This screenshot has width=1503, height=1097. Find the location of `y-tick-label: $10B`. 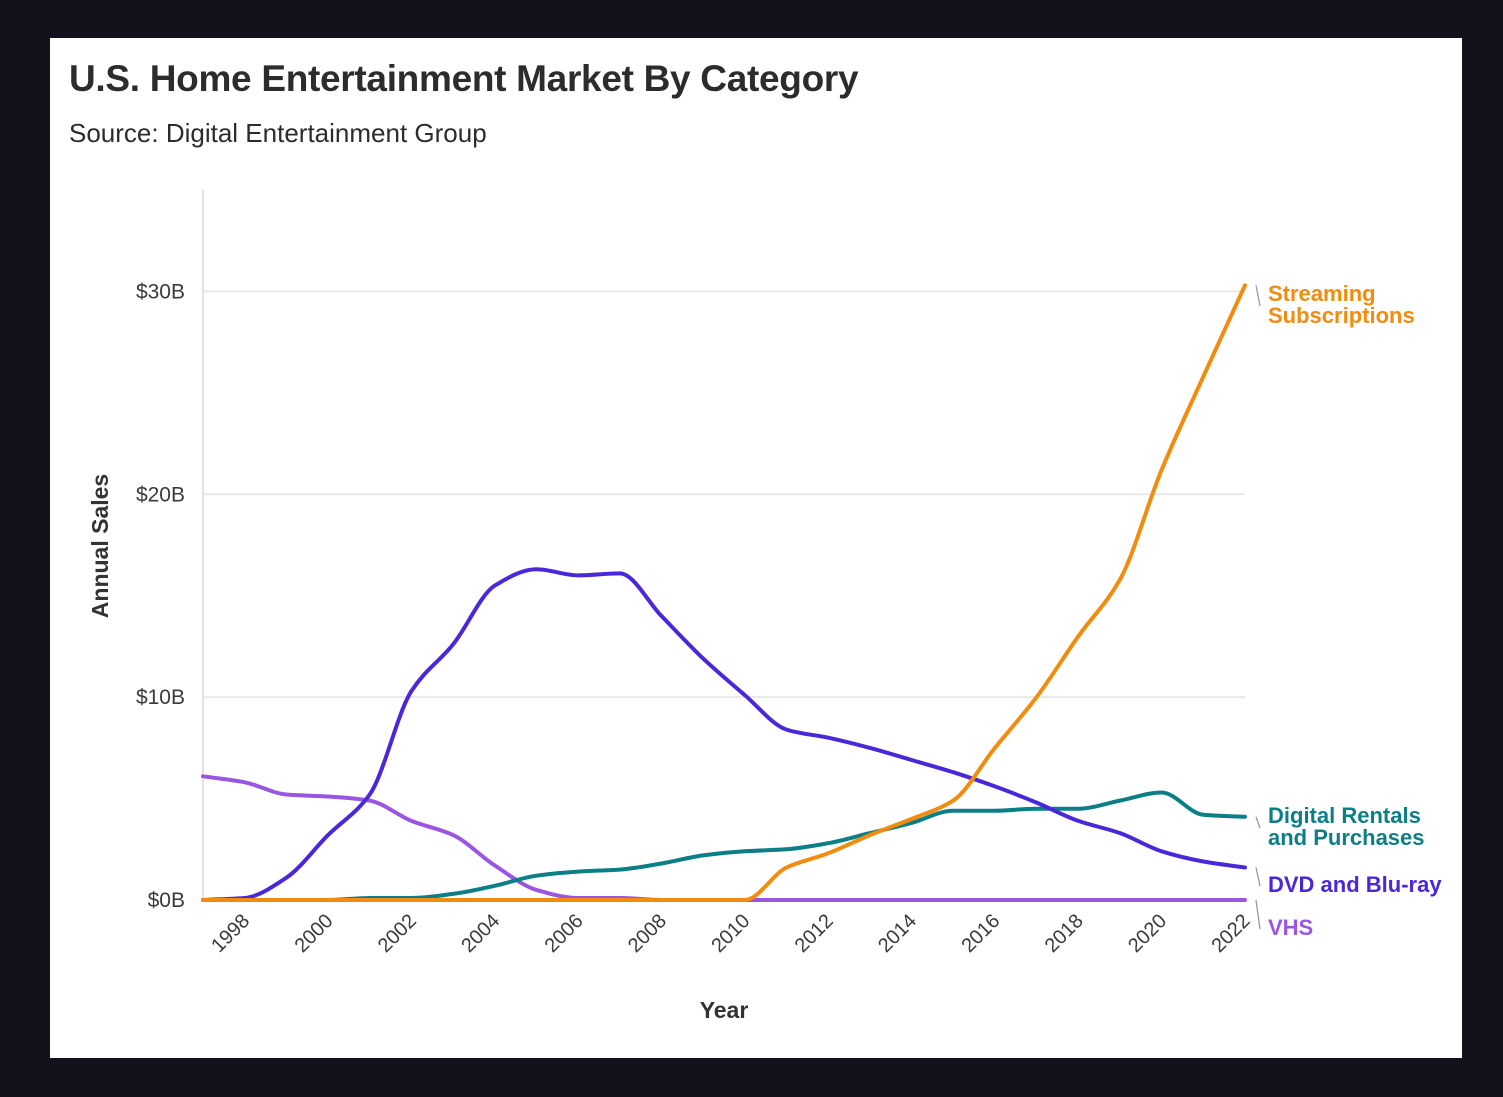

y-tick-label: $10B is located at coordinates (160, 697).